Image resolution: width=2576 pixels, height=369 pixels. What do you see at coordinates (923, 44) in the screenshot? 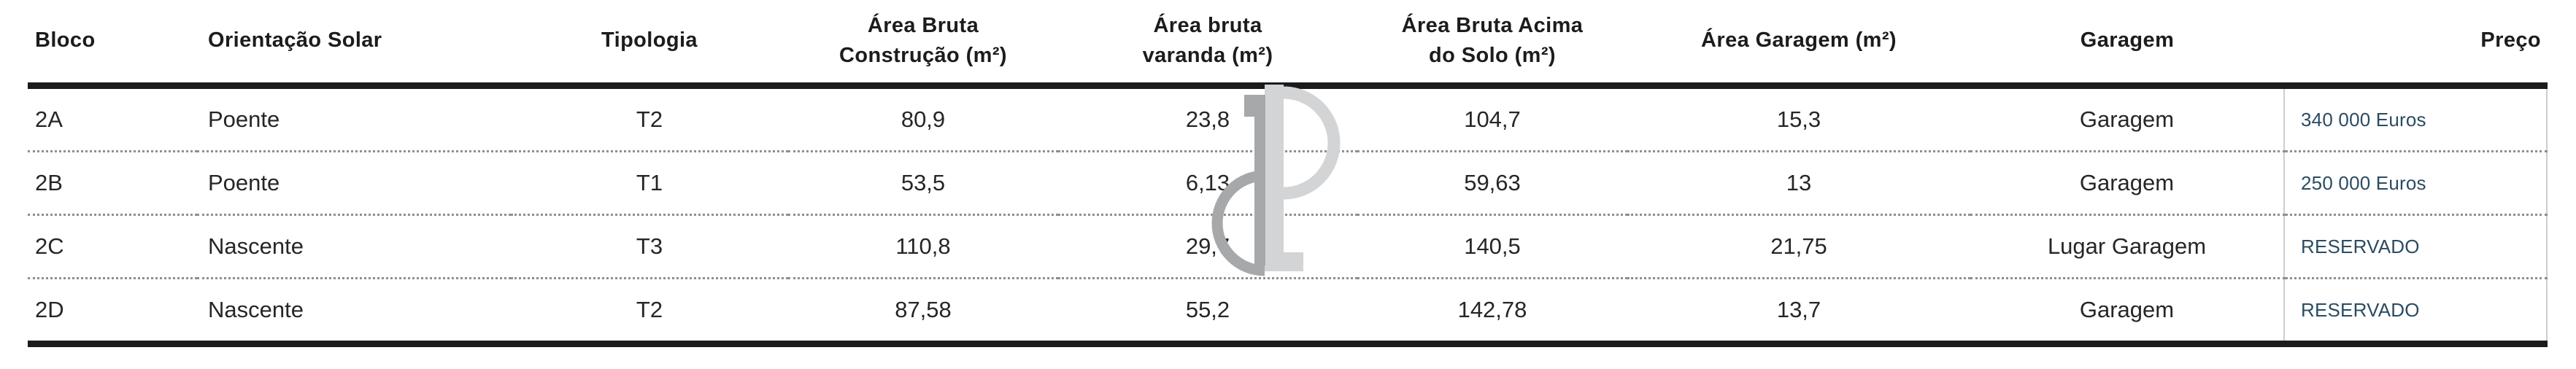
I see `col-header-area-bruta-construcao: Área Bruta Construção (m²)` at bounding box center [923, 44].